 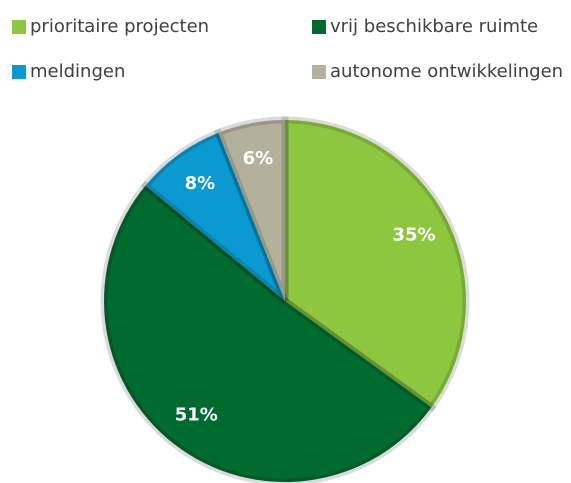 What do you see at coordinates (434, 26) in the screenshot?
I see `legend-text: vrij beschikbare ruimte` at bounding box center [434, 26].